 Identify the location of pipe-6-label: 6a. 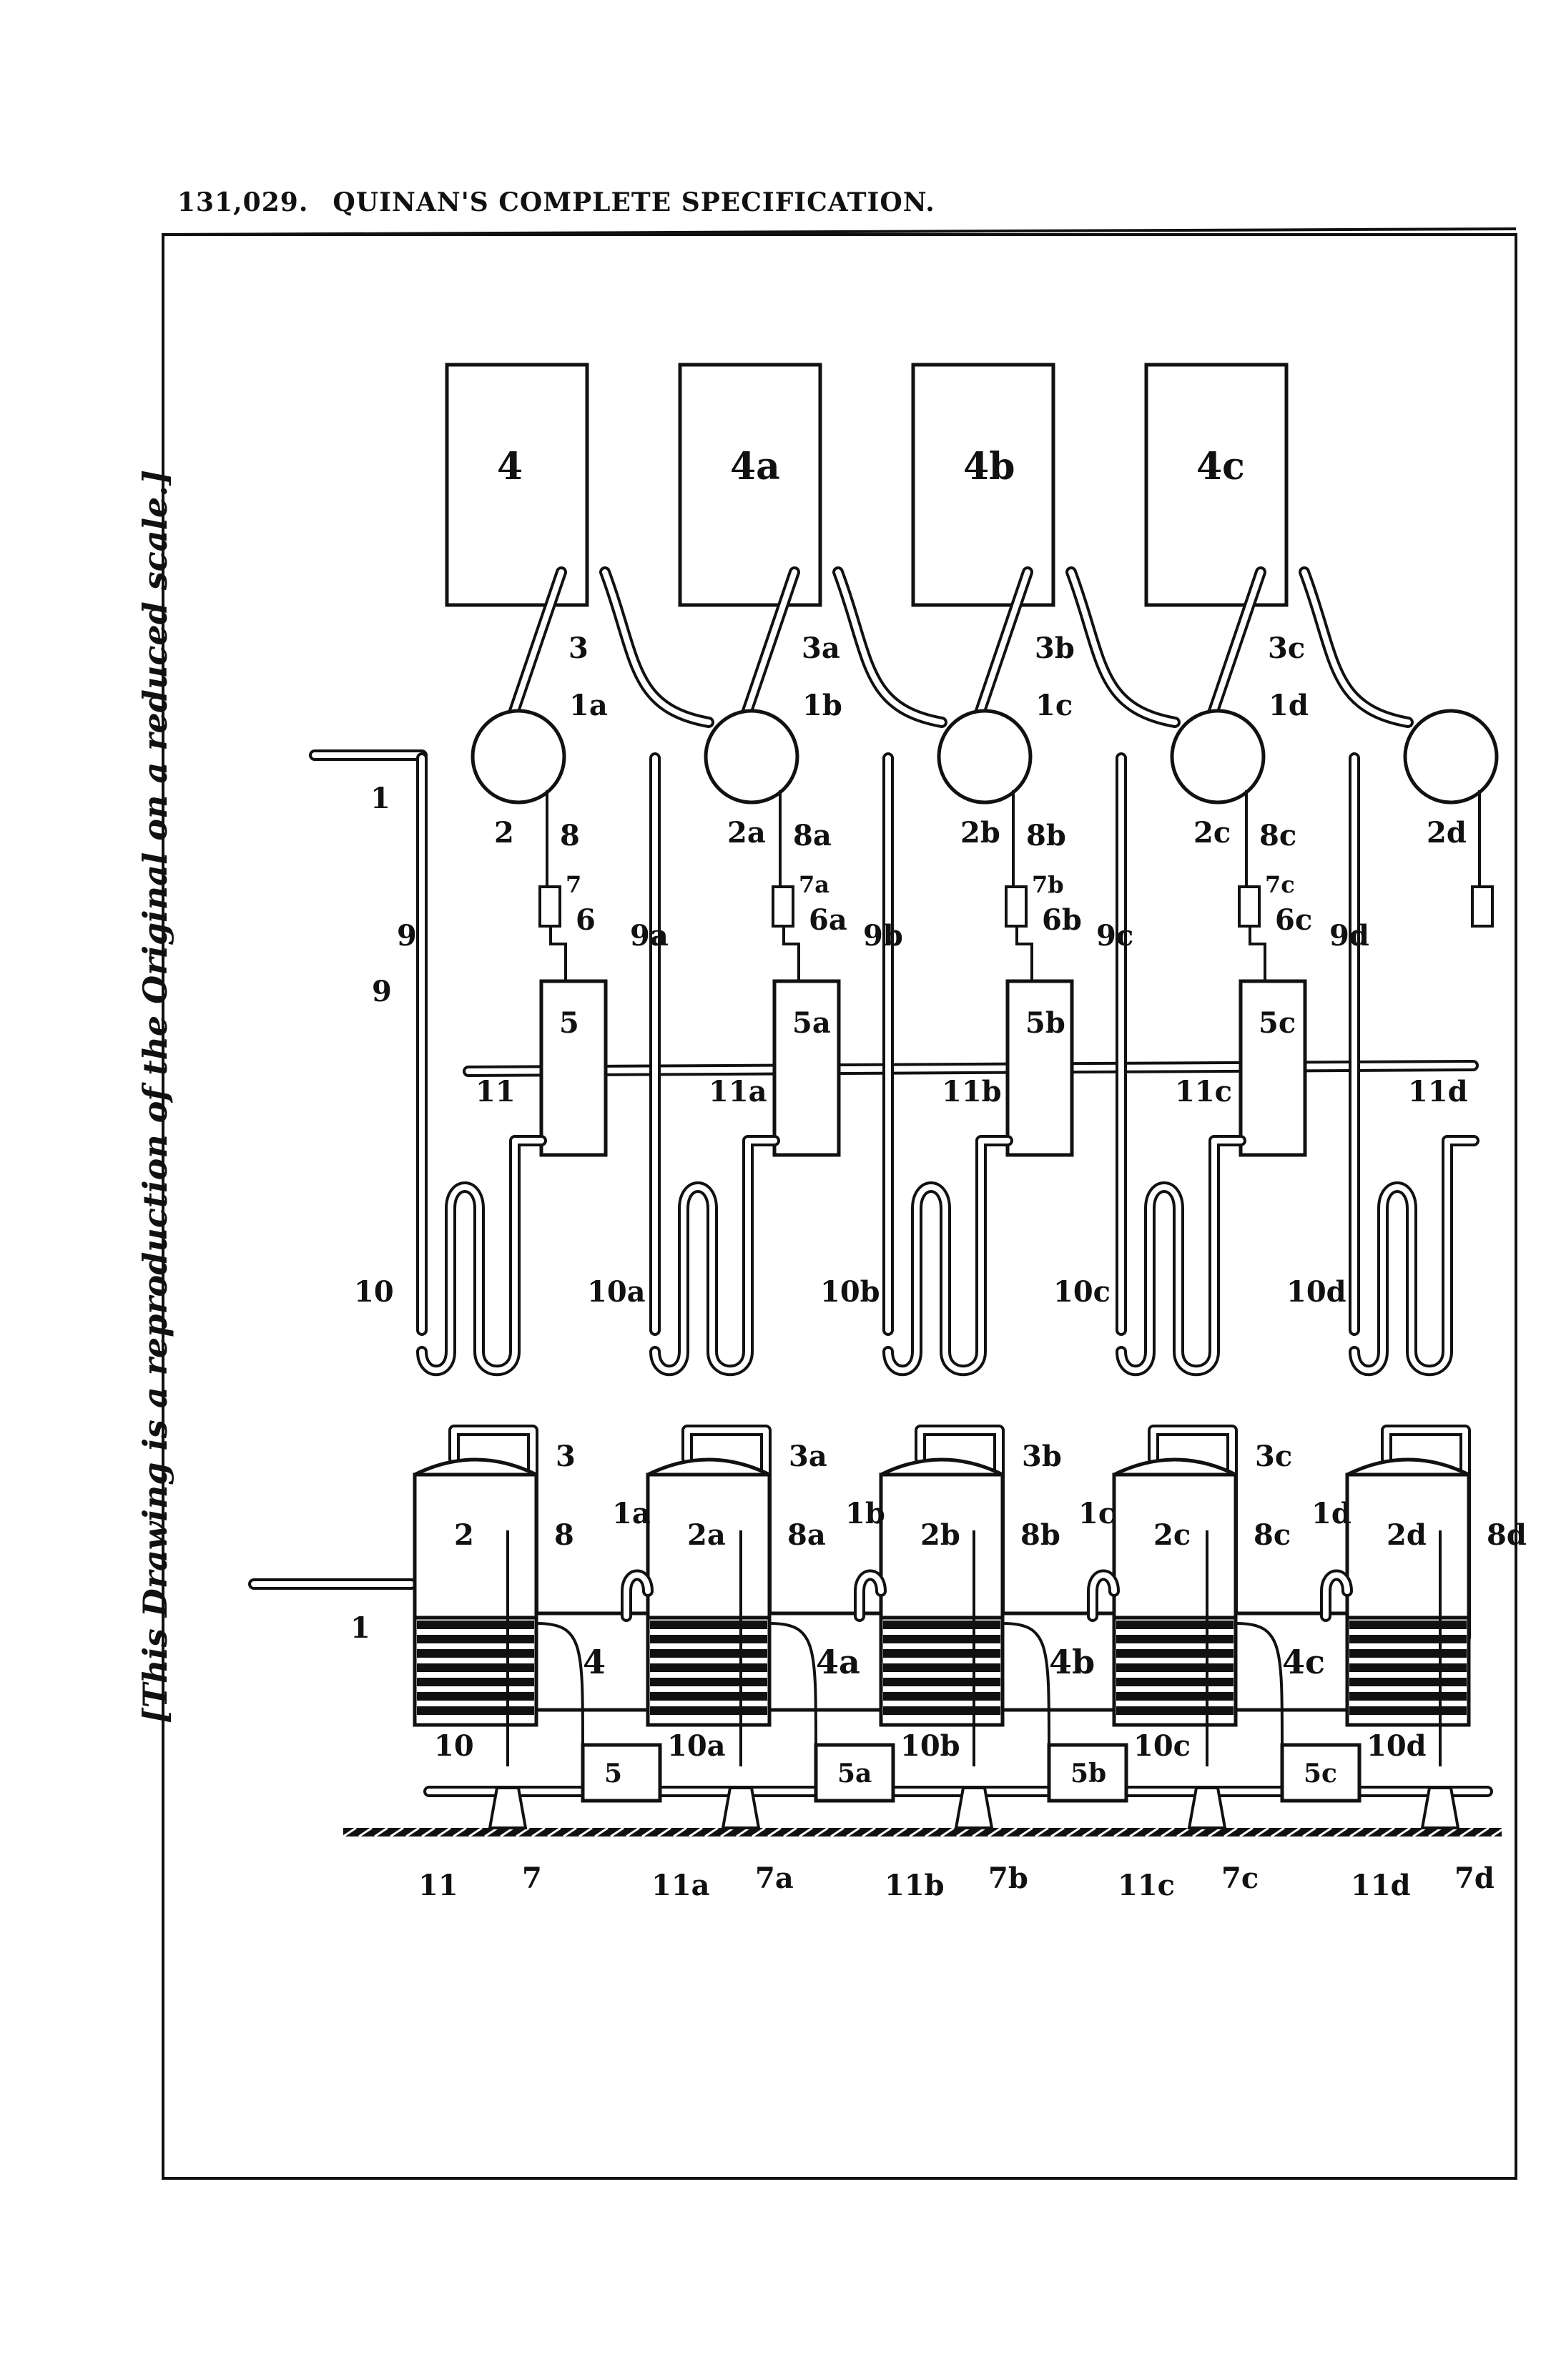
(828, 920).